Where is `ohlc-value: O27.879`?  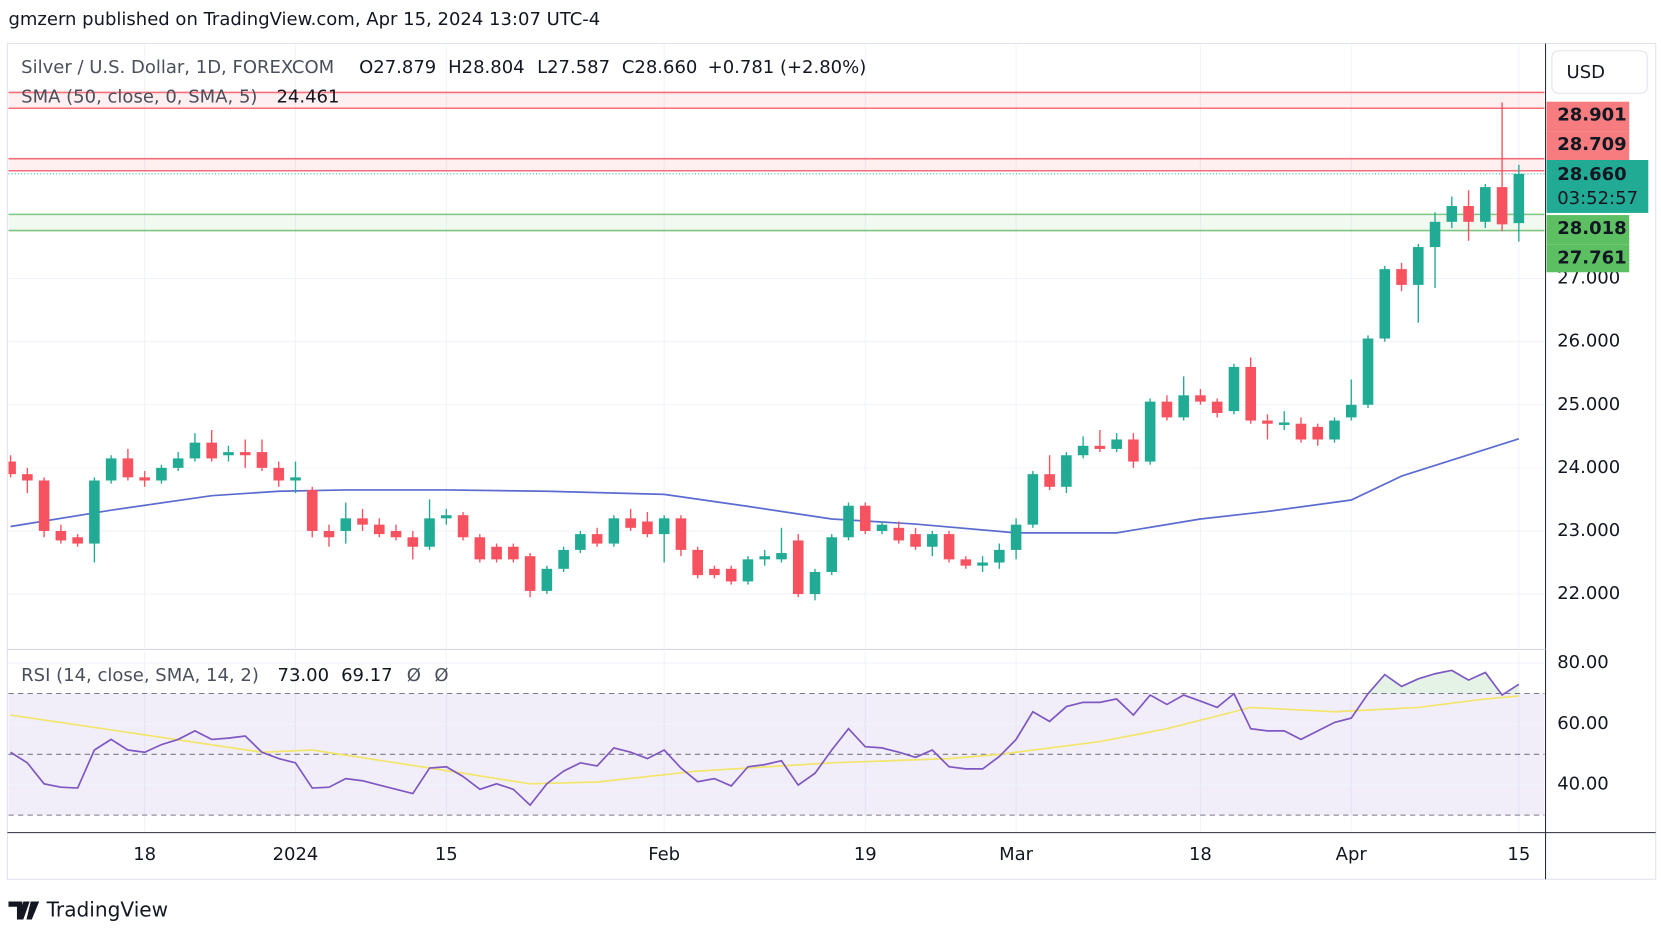 ohlc-value: O27.879 is located at coordinates (397, 67).